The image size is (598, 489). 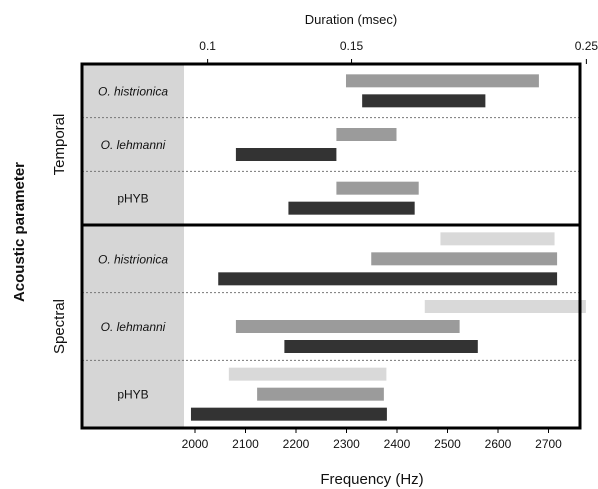 What do you see at coordinates (59, 145) in the screenshot?
I see `group-label: Temporal` at bounding box center [59, 145].